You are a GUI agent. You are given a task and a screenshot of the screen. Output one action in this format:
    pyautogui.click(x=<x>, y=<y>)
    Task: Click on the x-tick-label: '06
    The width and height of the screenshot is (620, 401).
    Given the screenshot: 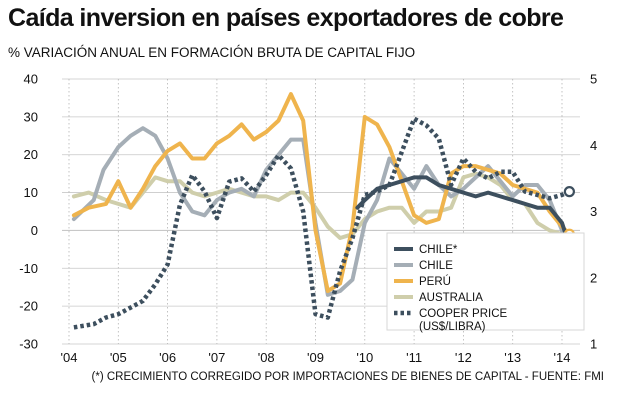 What is the action you would take?
    pyautogui.click(x=167, y=357)
    